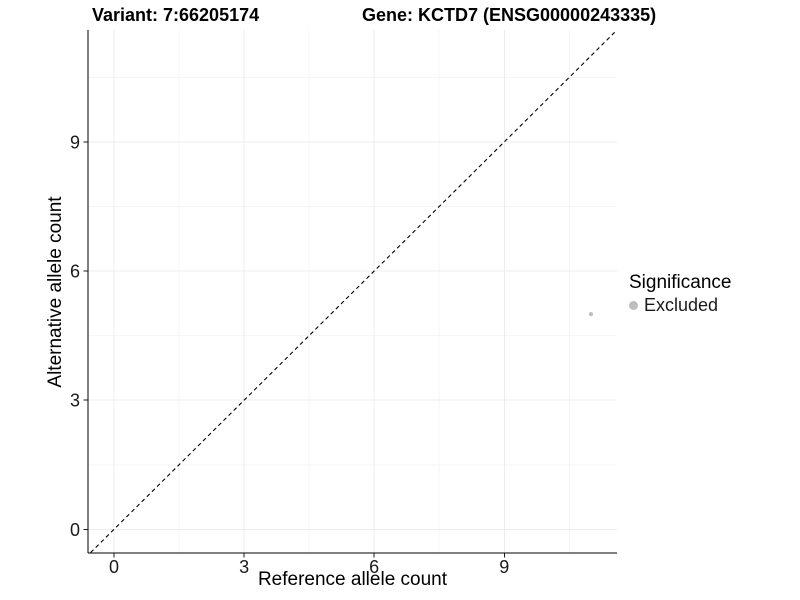 The height and width of the screenshot is (600, 800). I want to click on legend-label: Excluded, so click(681, 305).